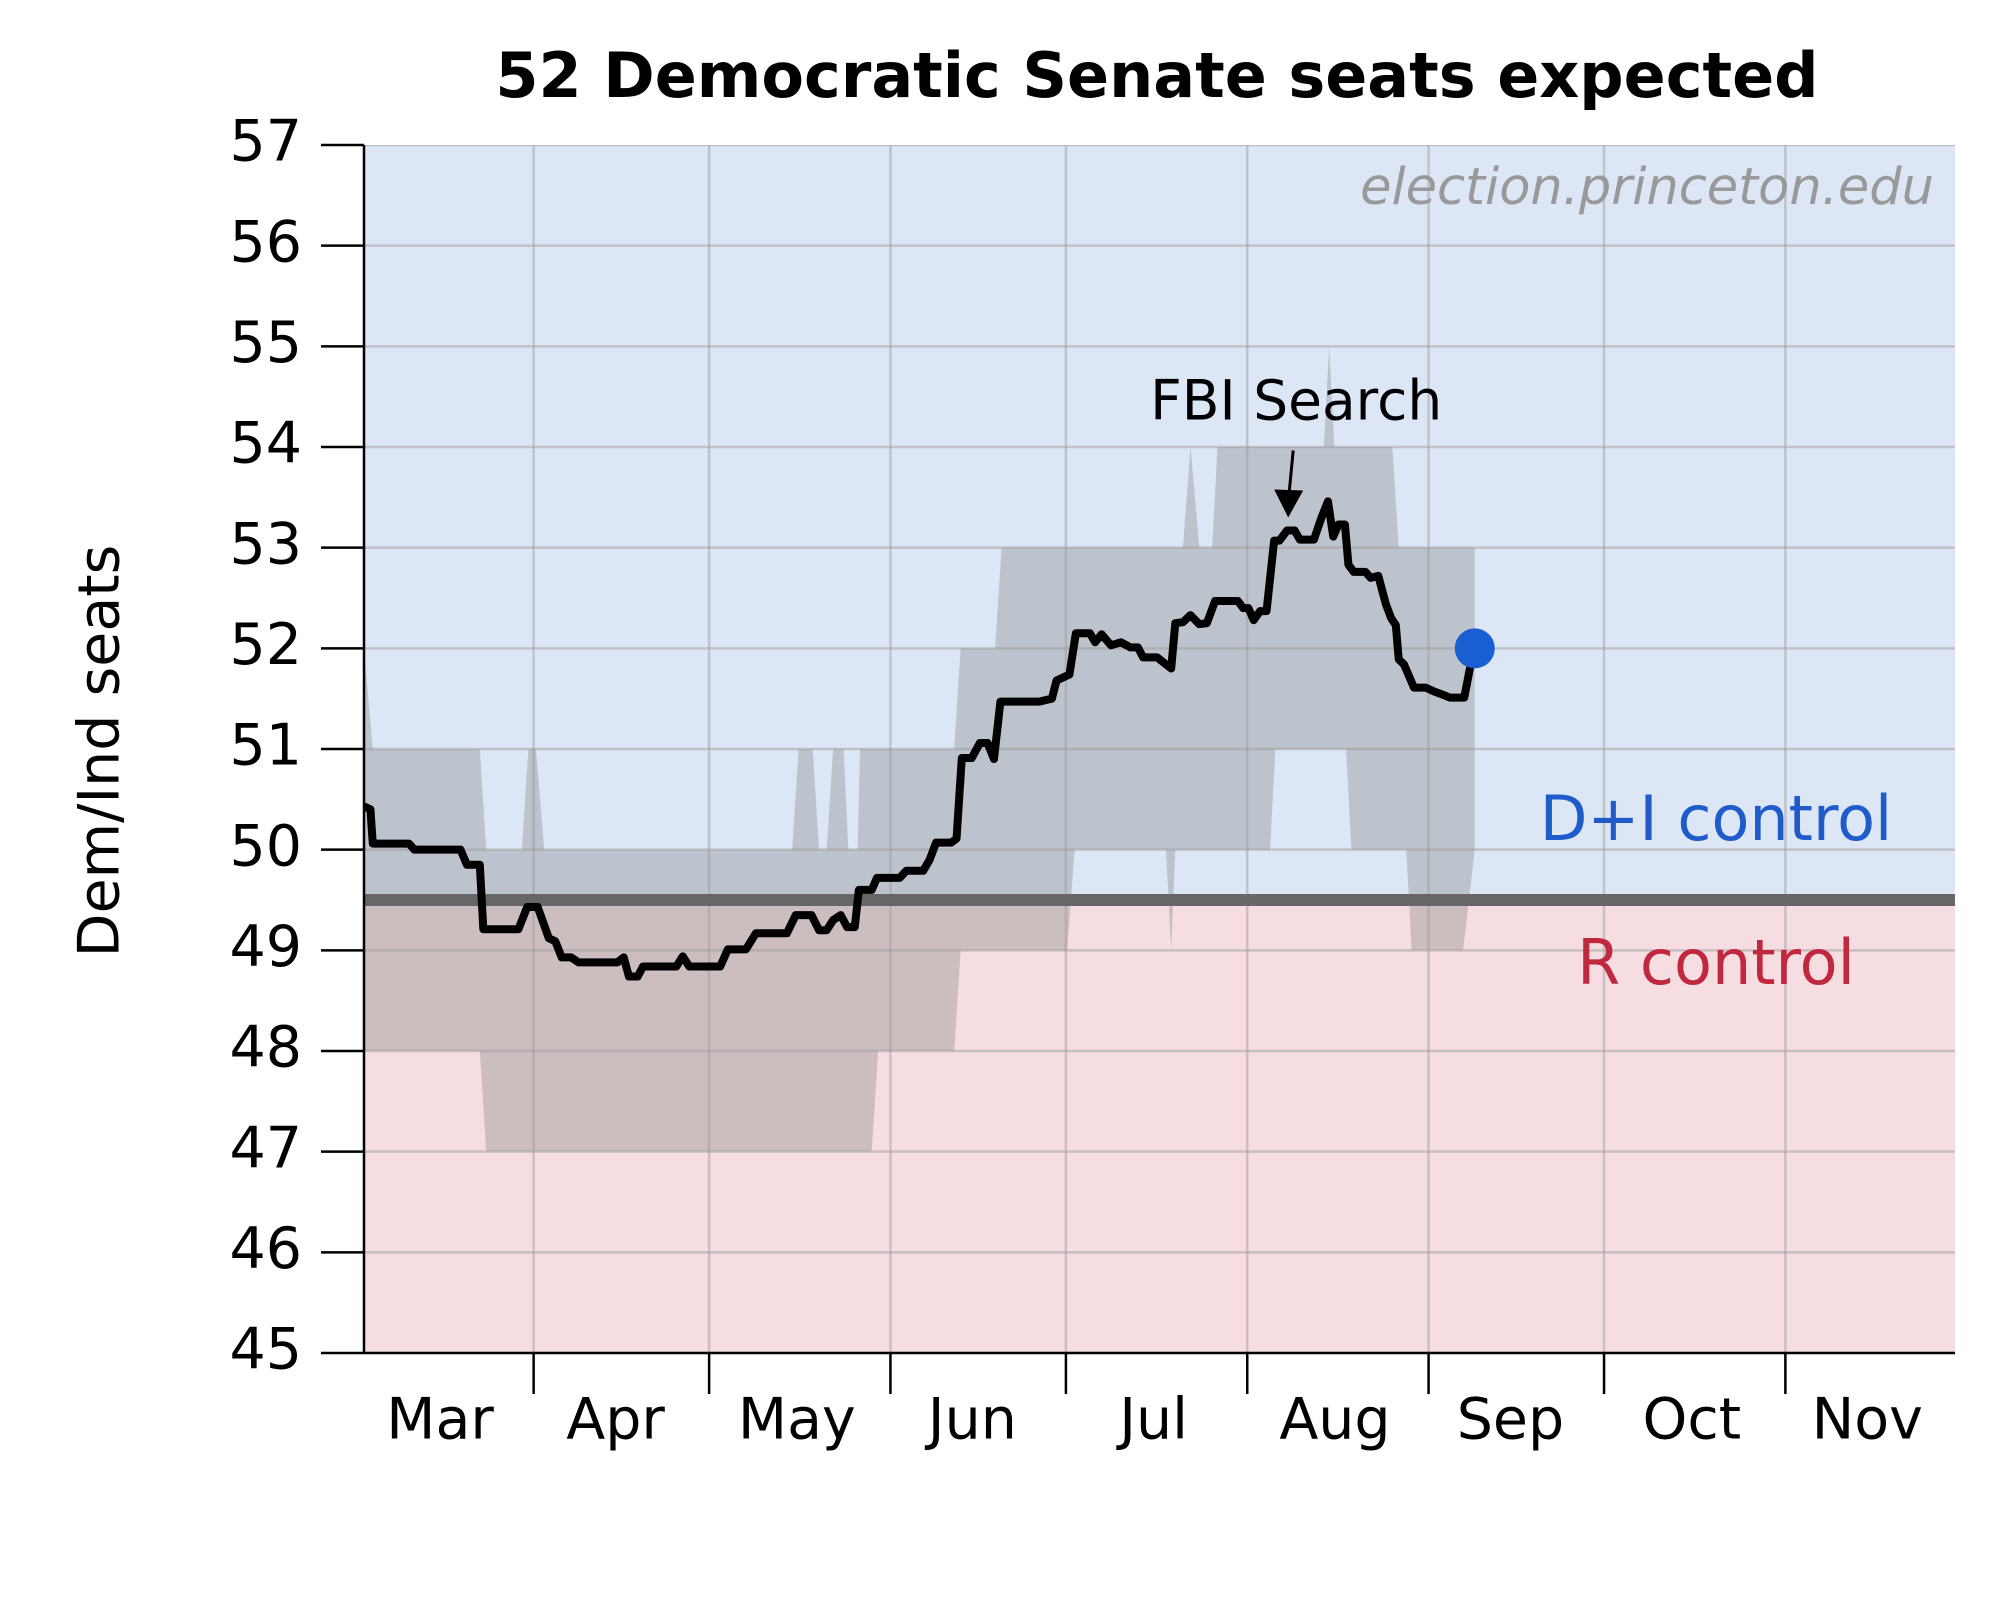 The height and width of the screenshot is (1600, 2000). I want to click on watermark: election.princeton.edu, so click(1647, 187).